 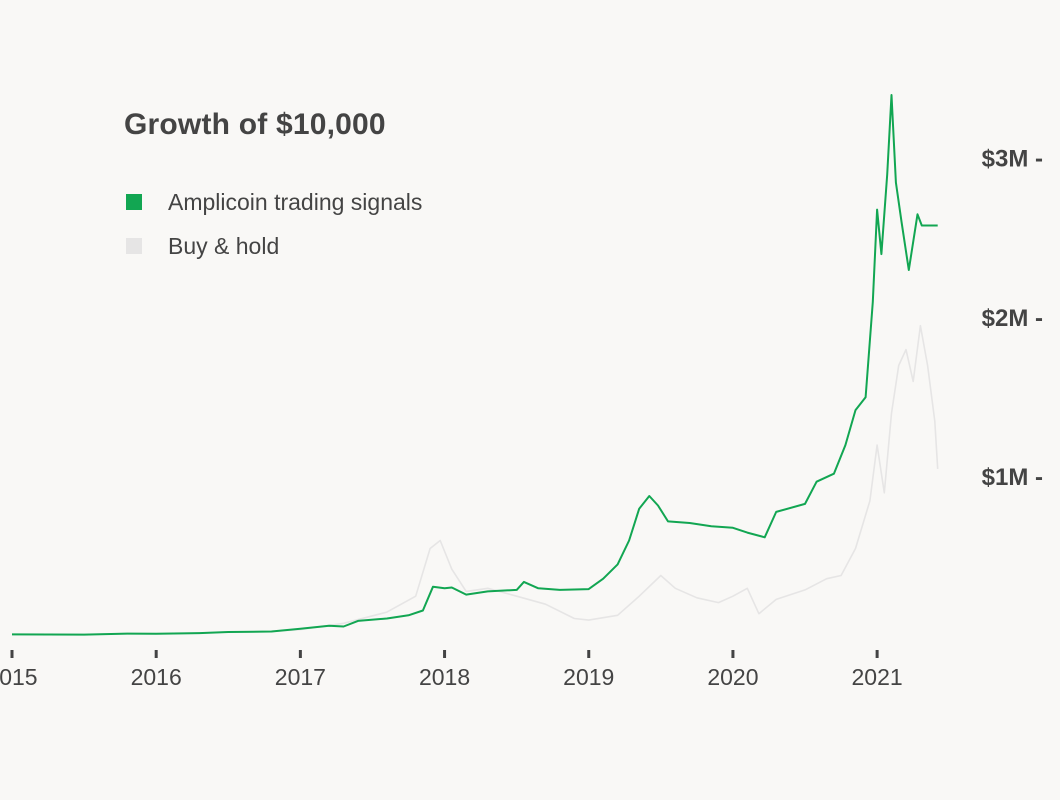 I want to click on legend: Amplicoin trading signals Buy & hold, so click(x=274, y=224).